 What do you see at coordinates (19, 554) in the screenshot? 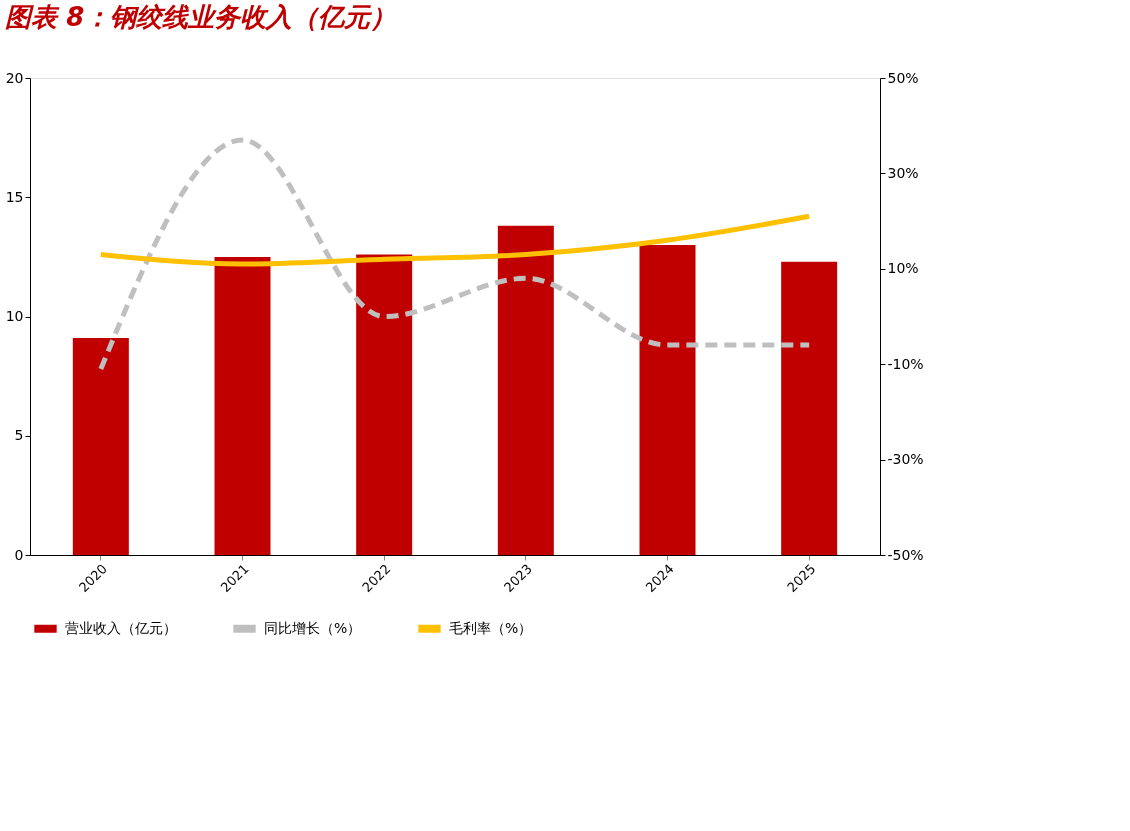
I see `y-tick-label: 0` at bounding box center [19, 554].